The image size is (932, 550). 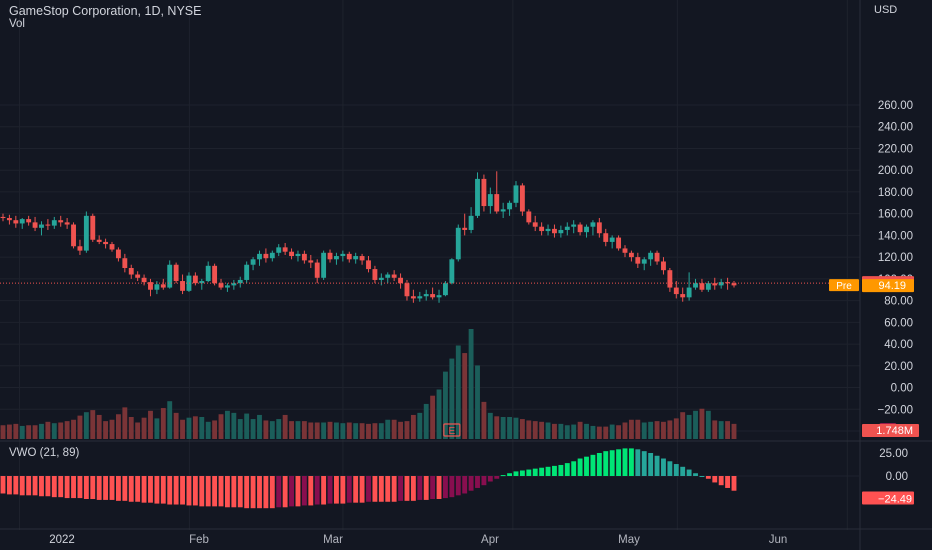 What do you see at coordinates (895, 149) in the screenshot?
I see `price-tick-label: 220.00` at bounding box center [895, 149].